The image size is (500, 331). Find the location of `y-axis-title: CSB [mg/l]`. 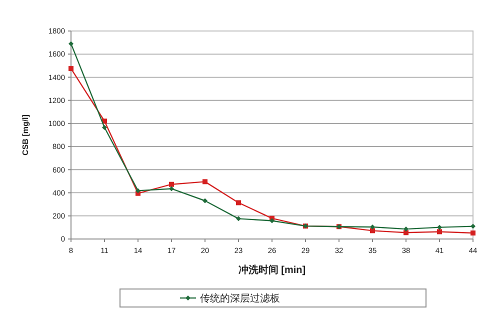

y-axis-title: CSB [mg/l] is located at coordinates (25, 135).